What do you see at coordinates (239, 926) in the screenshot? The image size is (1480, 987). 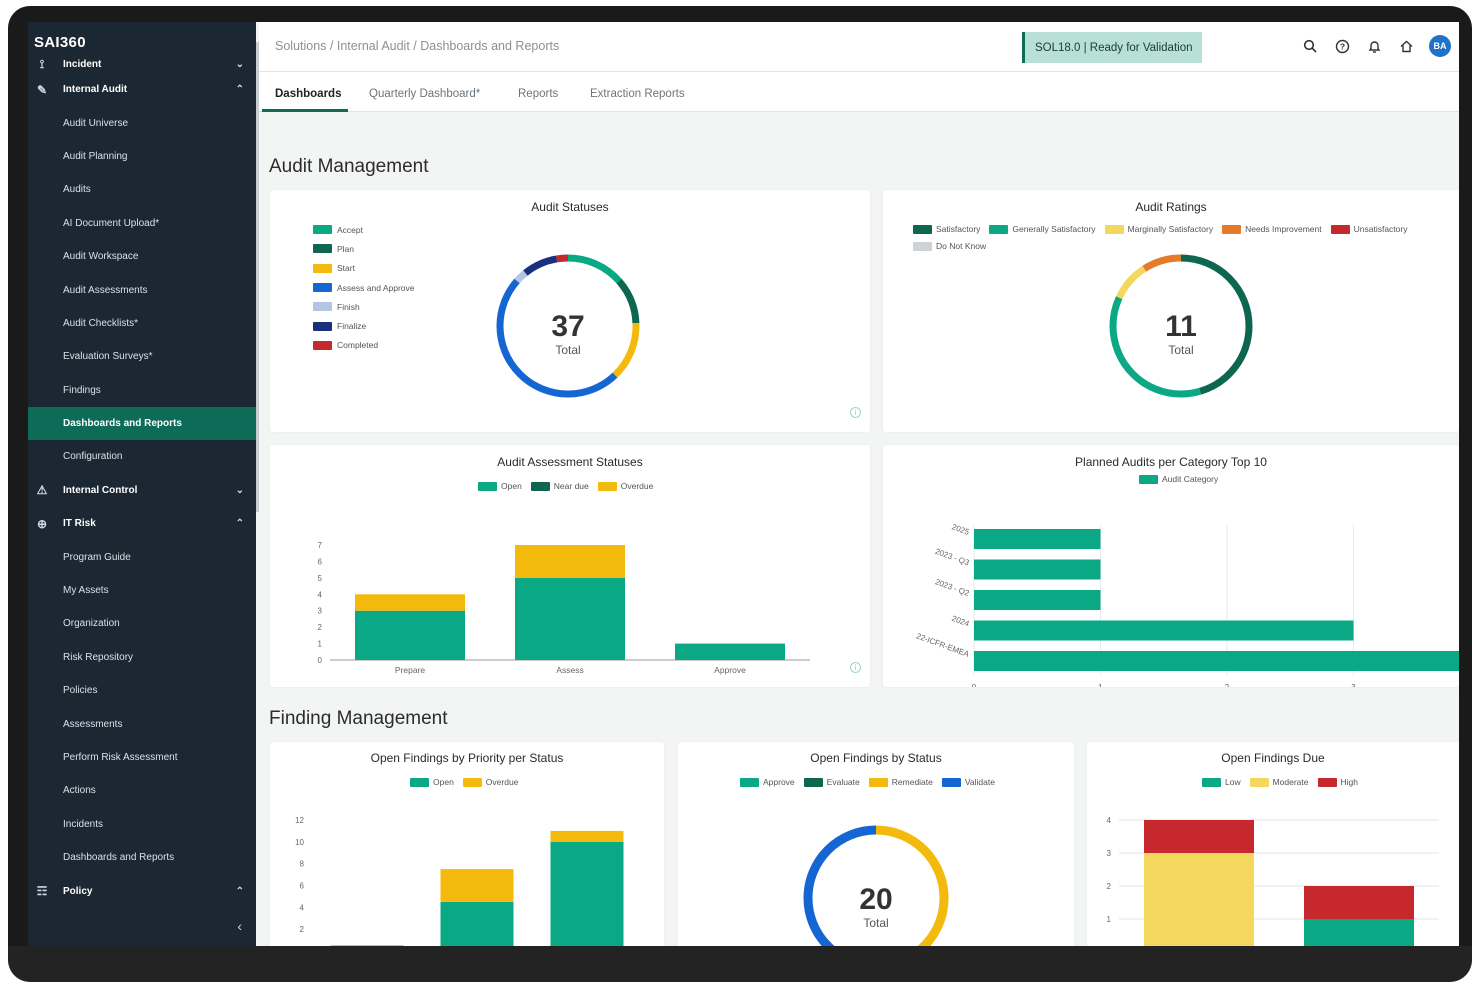 I see `collapse-sidebar-button: ‹` at bounding box center [239, 926].